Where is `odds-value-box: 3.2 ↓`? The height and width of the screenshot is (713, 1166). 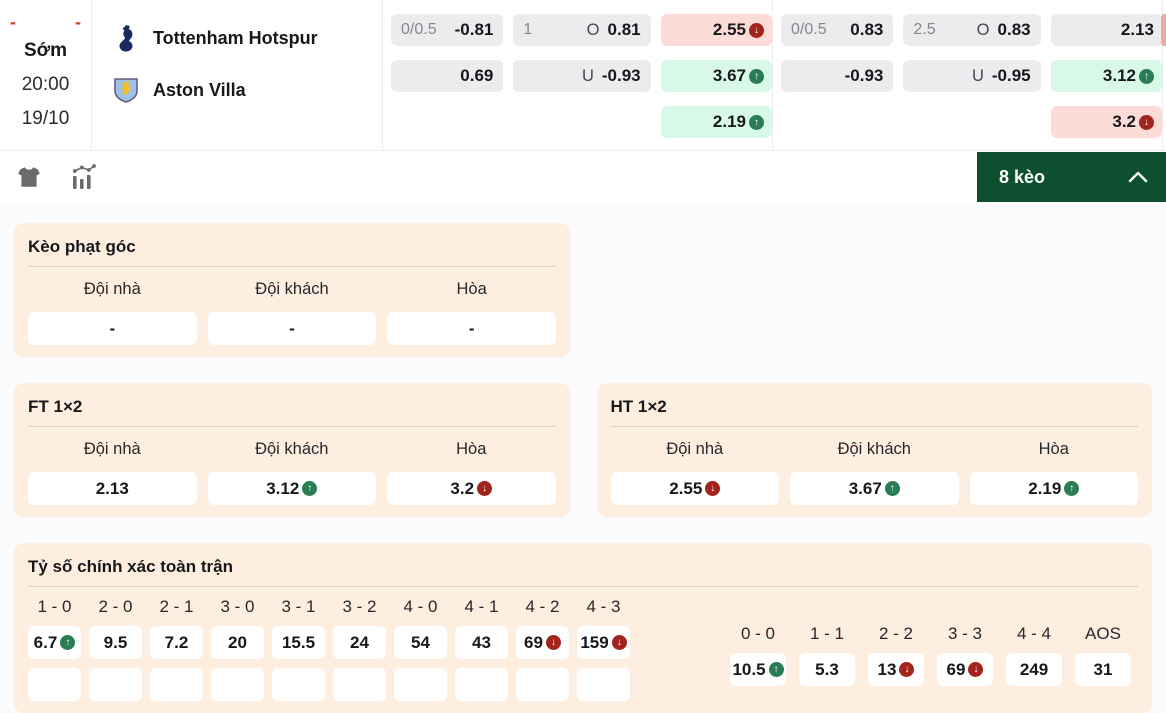 odds-value-box: 3.2 ↓ is located at coordinates (471, 488).